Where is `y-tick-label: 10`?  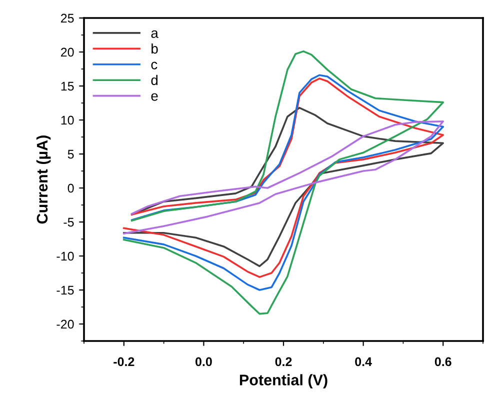 y-tick-label: 10 is located at coordinates (67, 120).